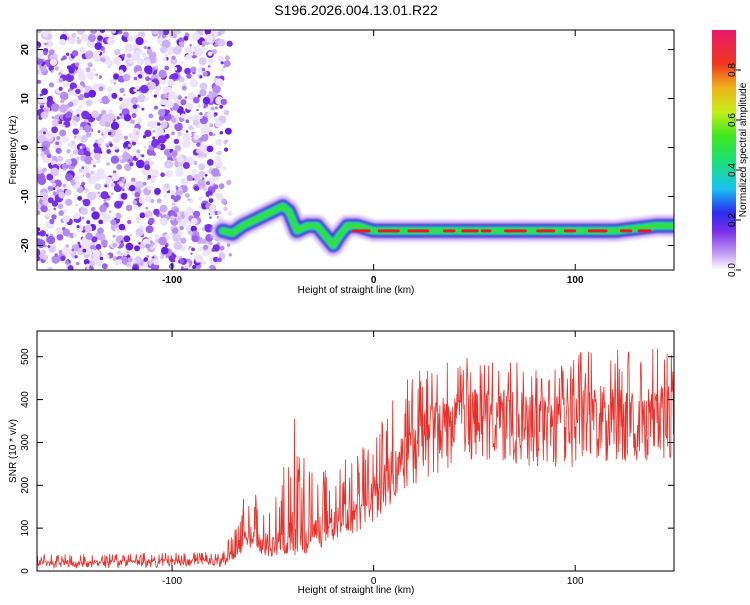  I want to click on chart-title: S196.2026.004.13.01.R22, so click(356, 10).